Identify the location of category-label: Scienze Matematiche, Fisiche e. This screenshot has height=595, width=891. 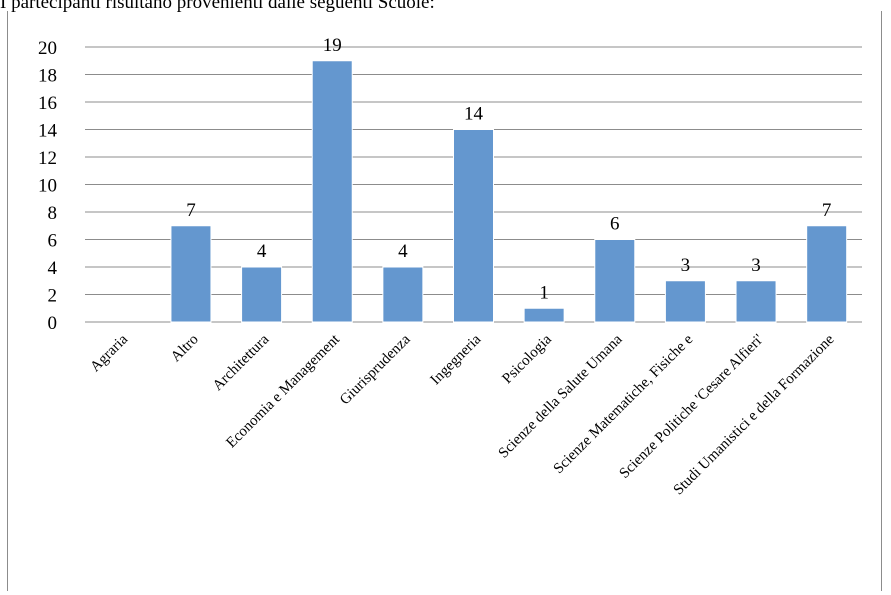
(624, 404).